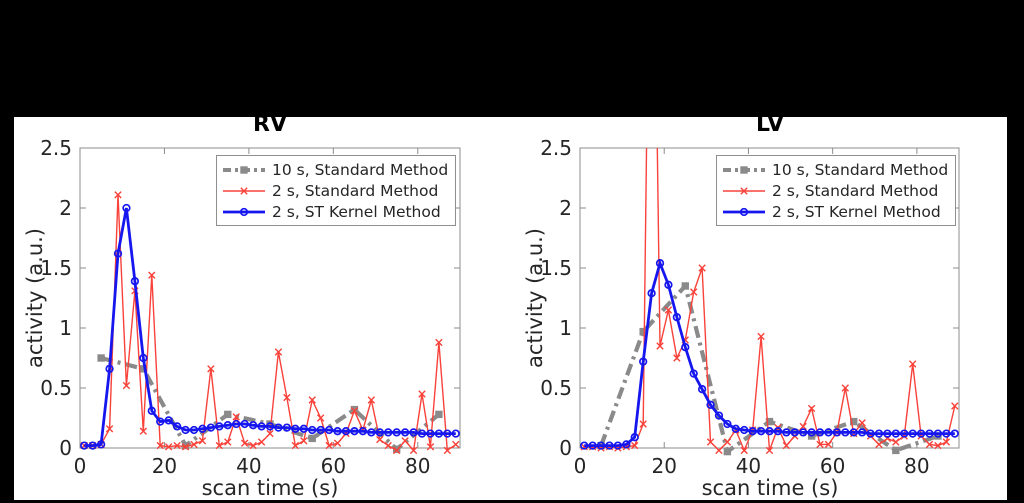 This screenshot has height=503, width=1024. Describe the element at coordinates (769, 124) in the screenshot. I see `panel-title-lv: LV` at that location.